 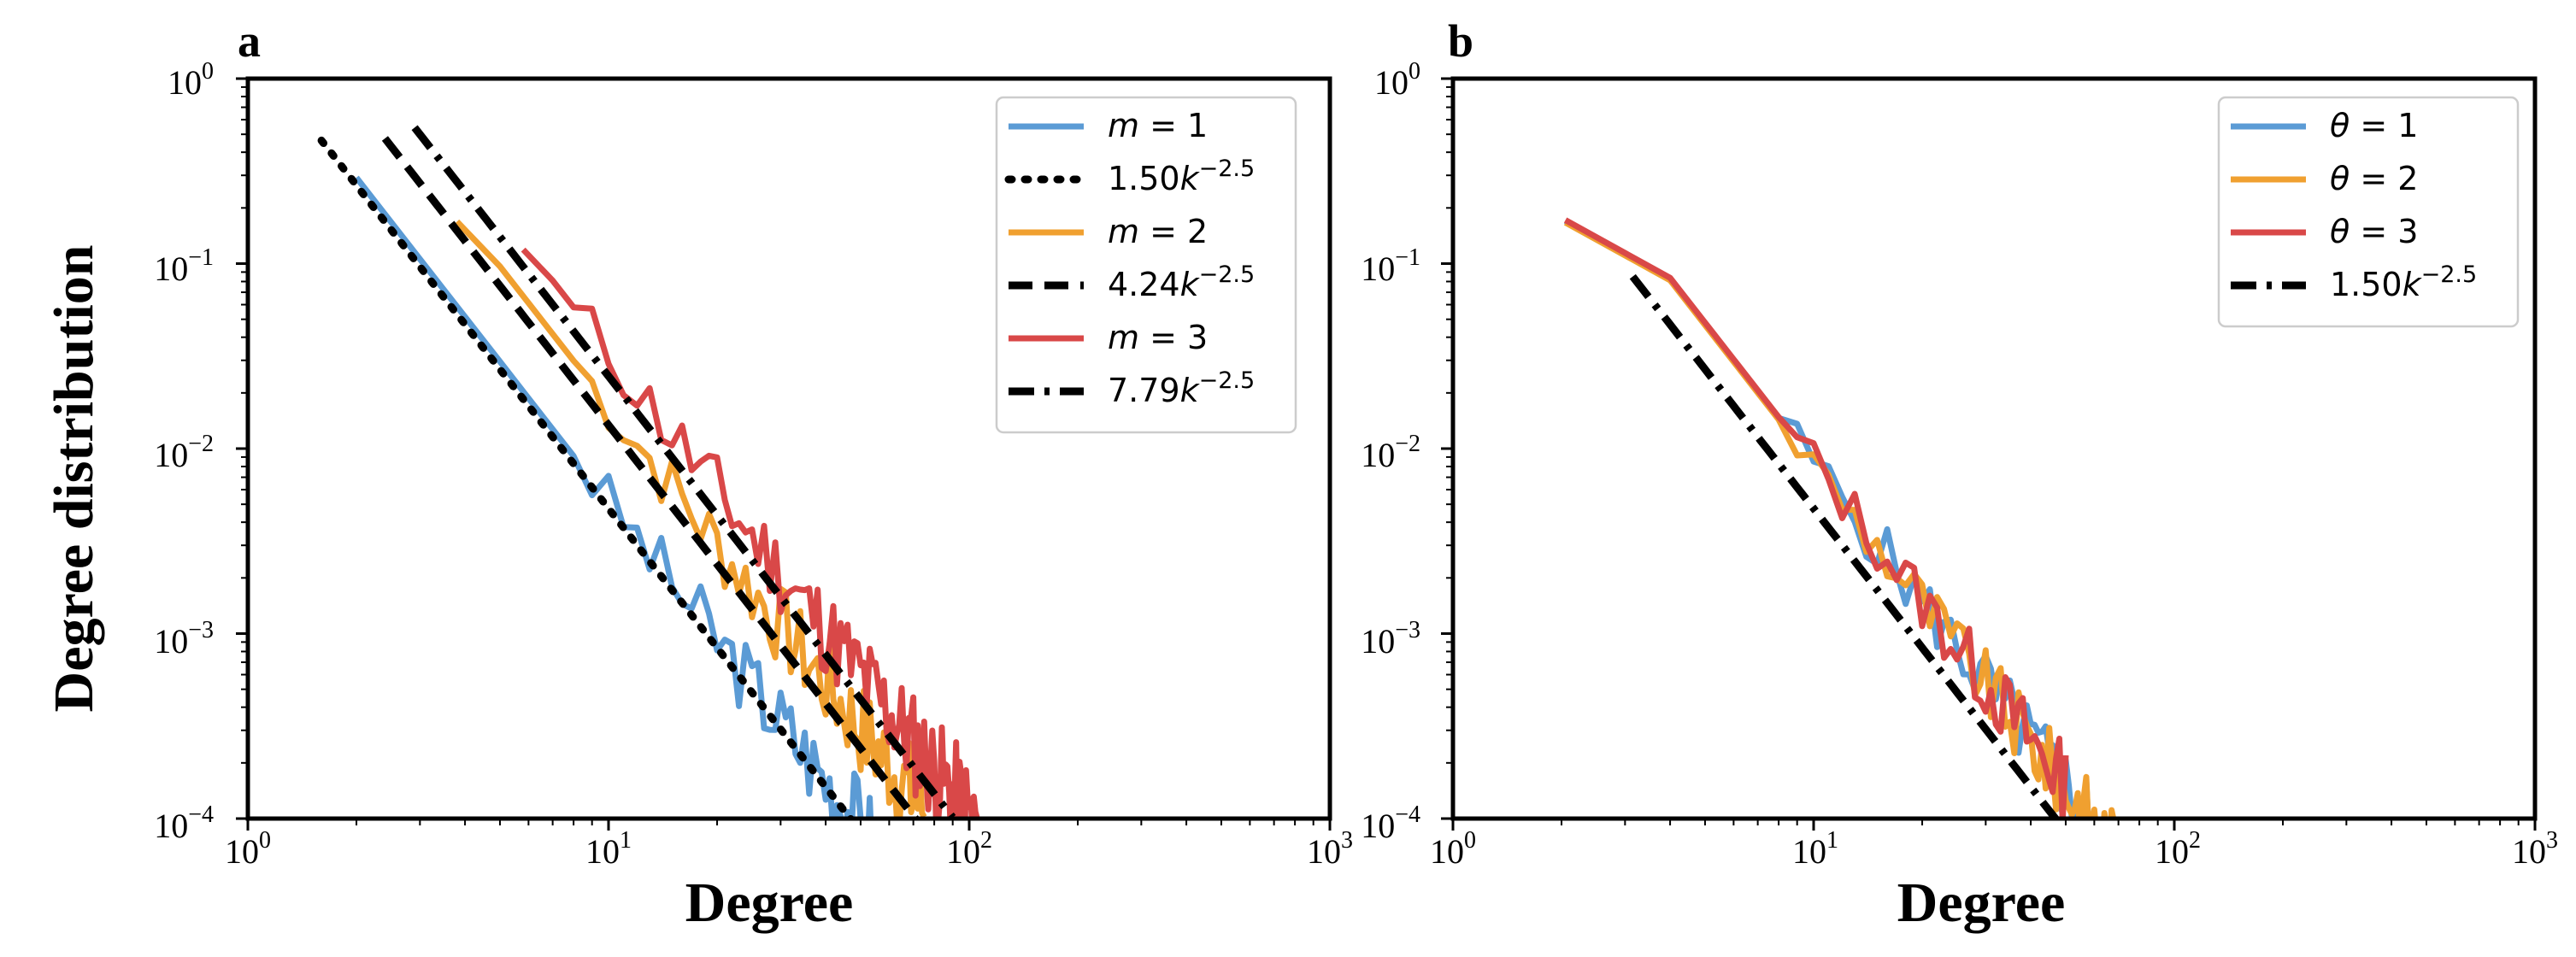 What do you see at coordinates (2535, 849) in the screenshot?
I see `panel-b-xtick-label: 10³` at bounding box center [2535, 849].